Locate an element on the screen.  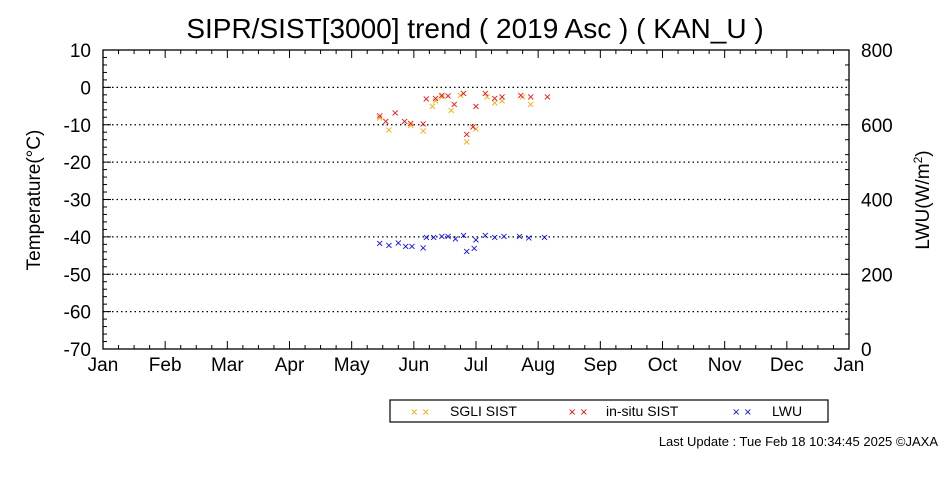
y-tick-label: -40 is located at coordinates (77, 238).